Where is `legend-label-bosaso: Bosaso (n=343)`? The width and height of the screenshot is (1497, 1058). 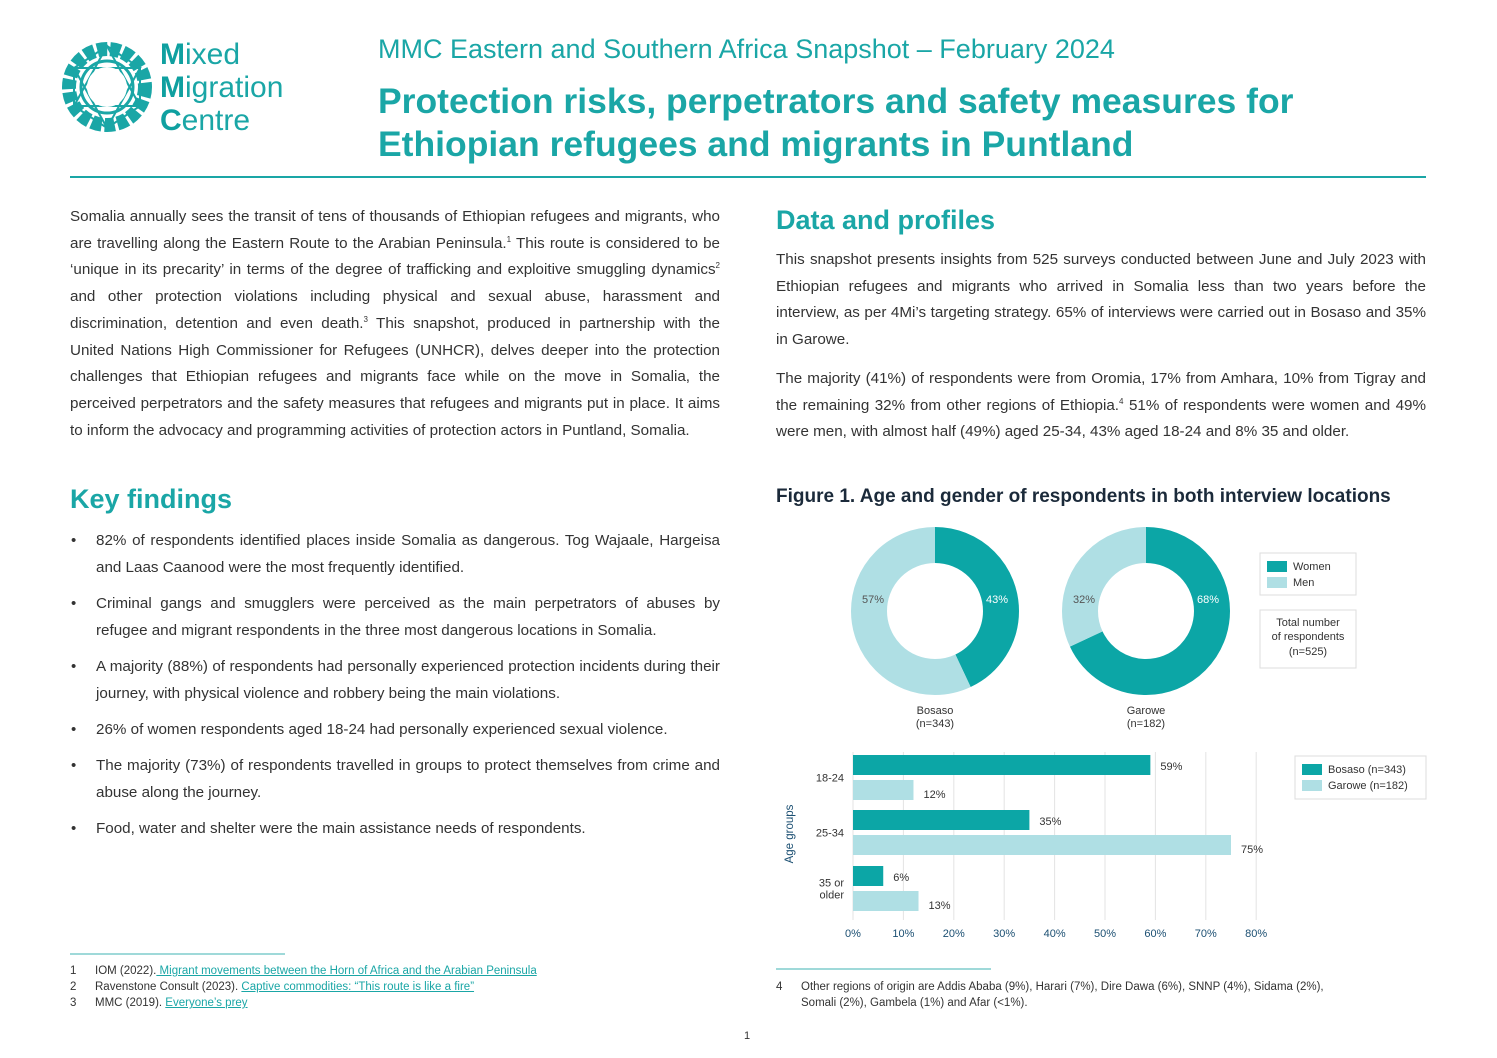
legend-label-bosaso: Bosaso (n=343) is located at coordinates (1367, 770).